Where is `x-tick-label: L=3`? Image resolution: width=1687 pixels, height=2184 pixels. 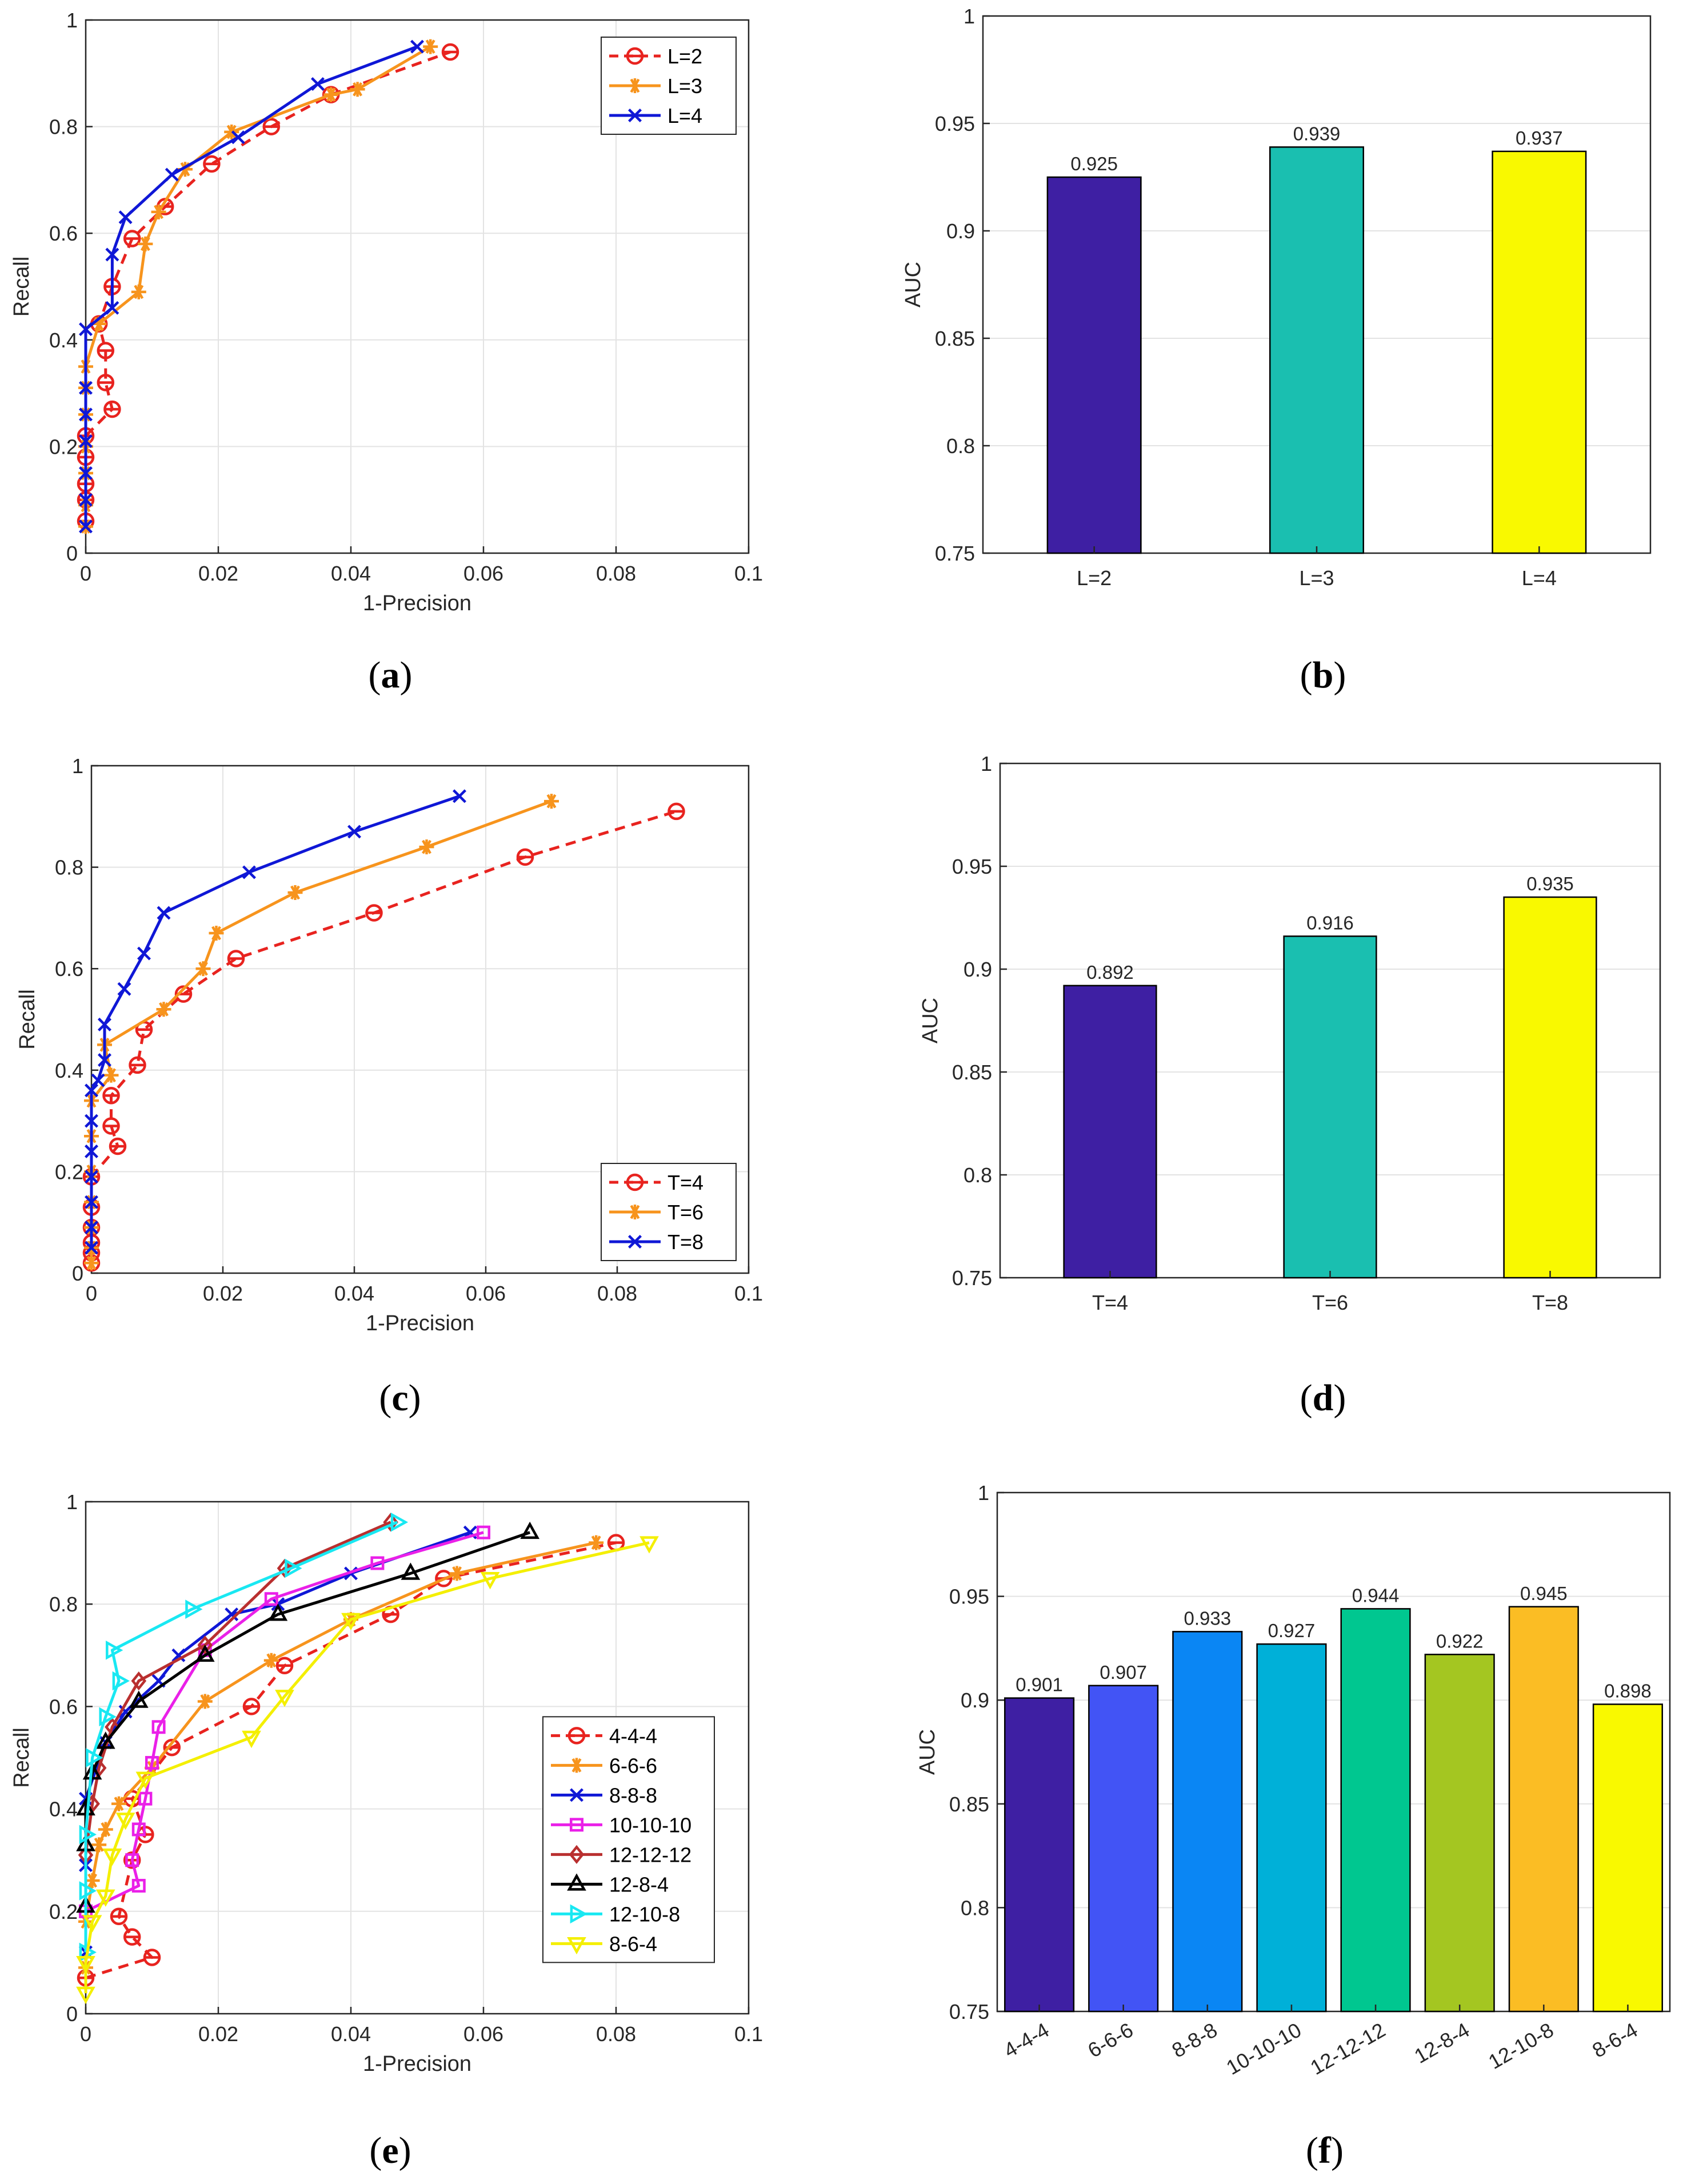
x-tick-label: L=3 is located at coordinates (1317, 578).